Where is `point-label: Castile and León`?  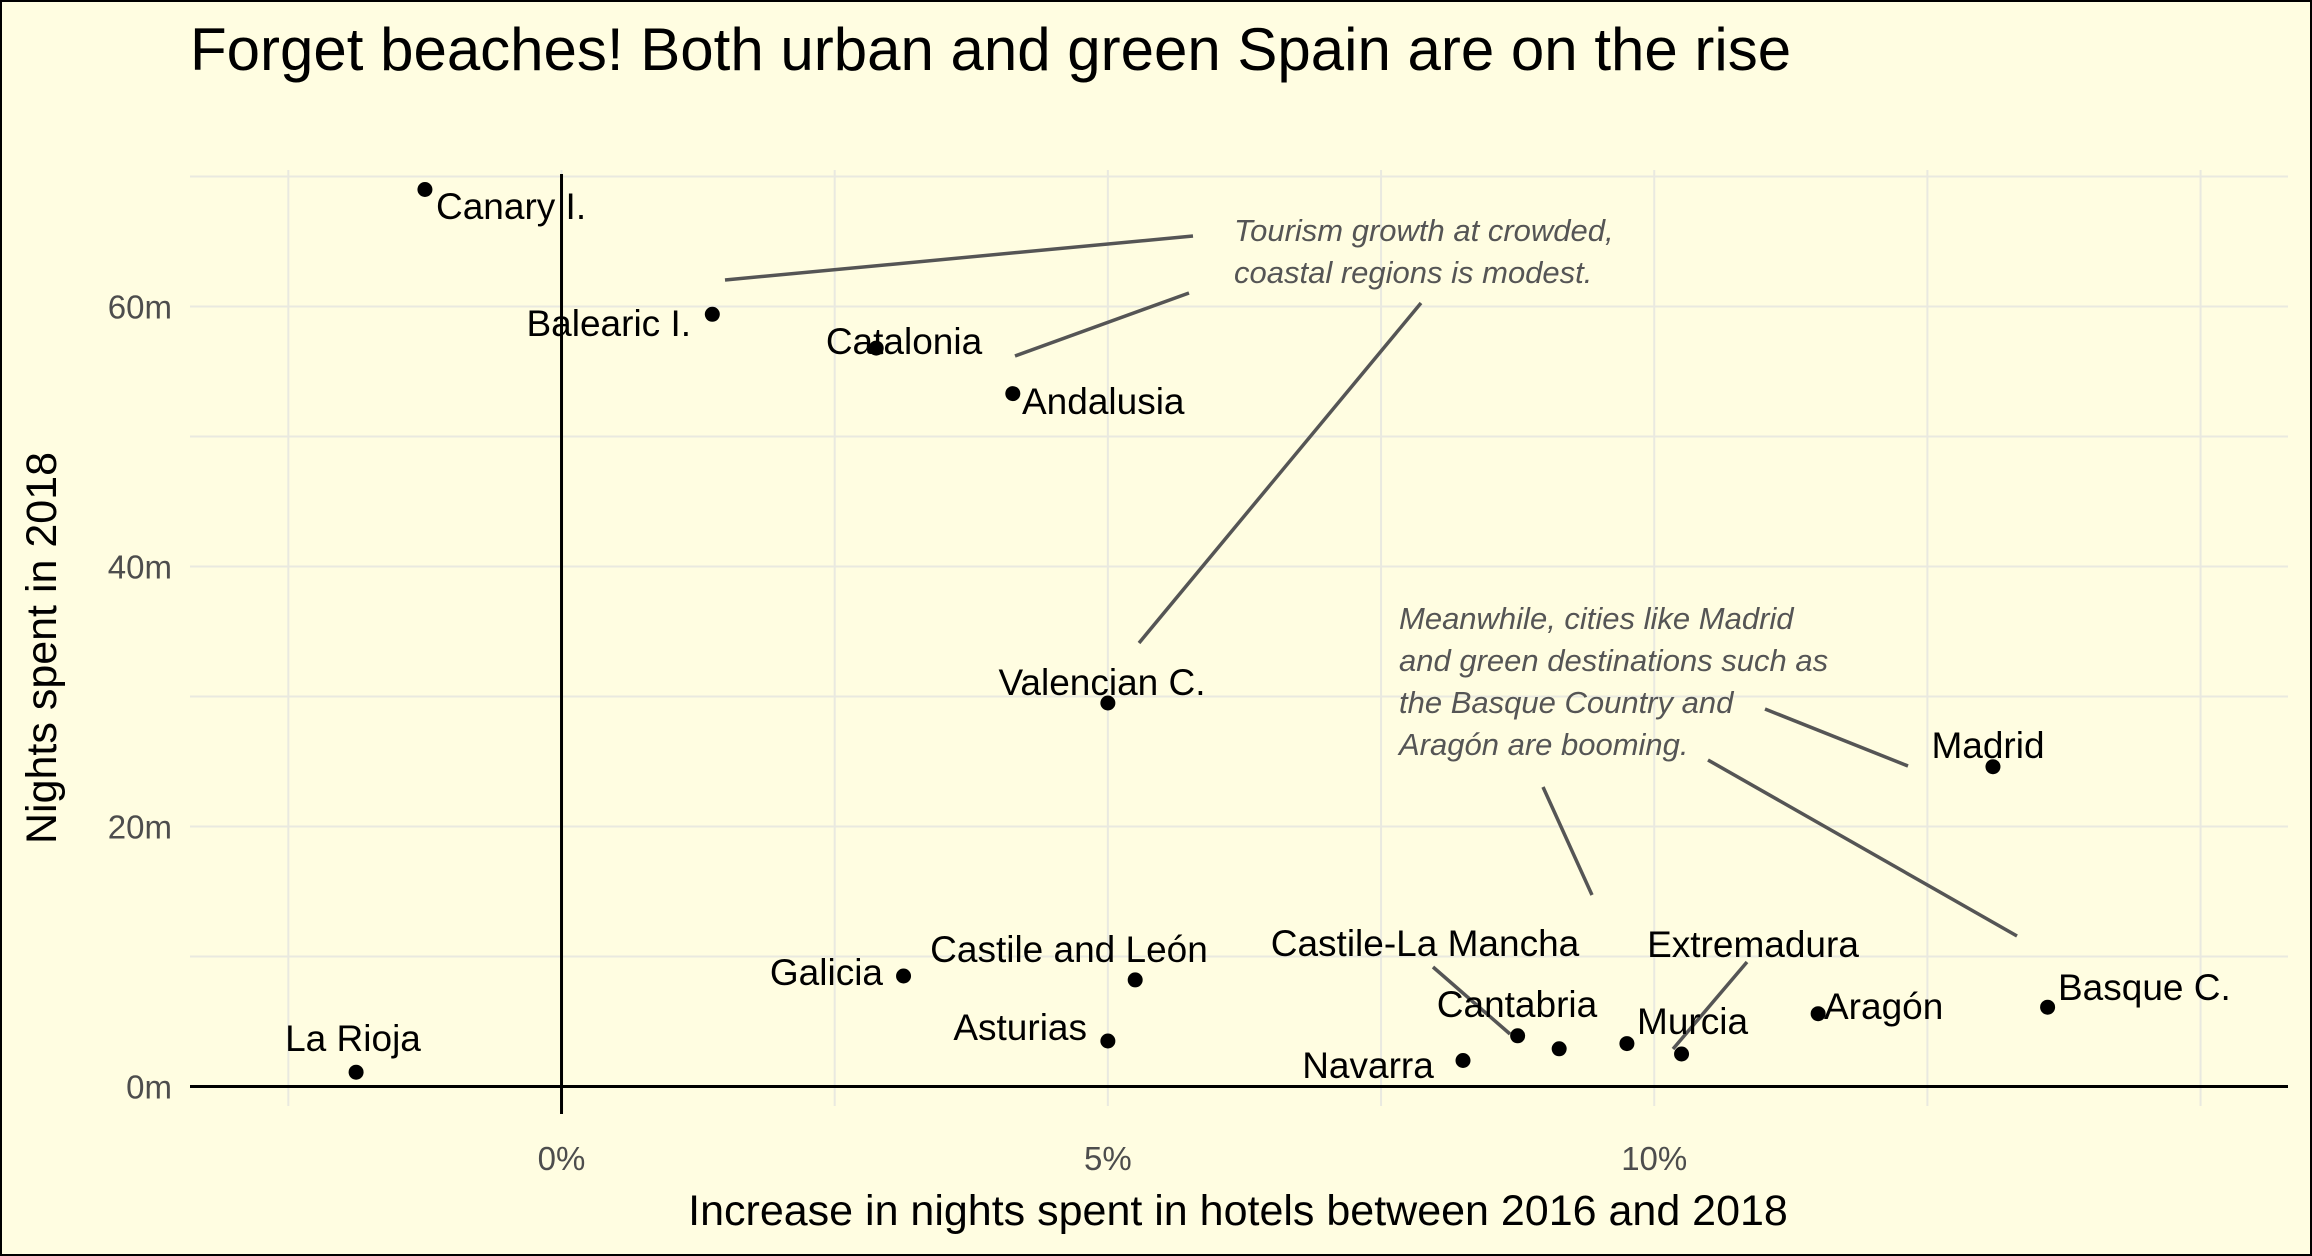 point-label: Castile and León is located at coordinates (1069, 949).